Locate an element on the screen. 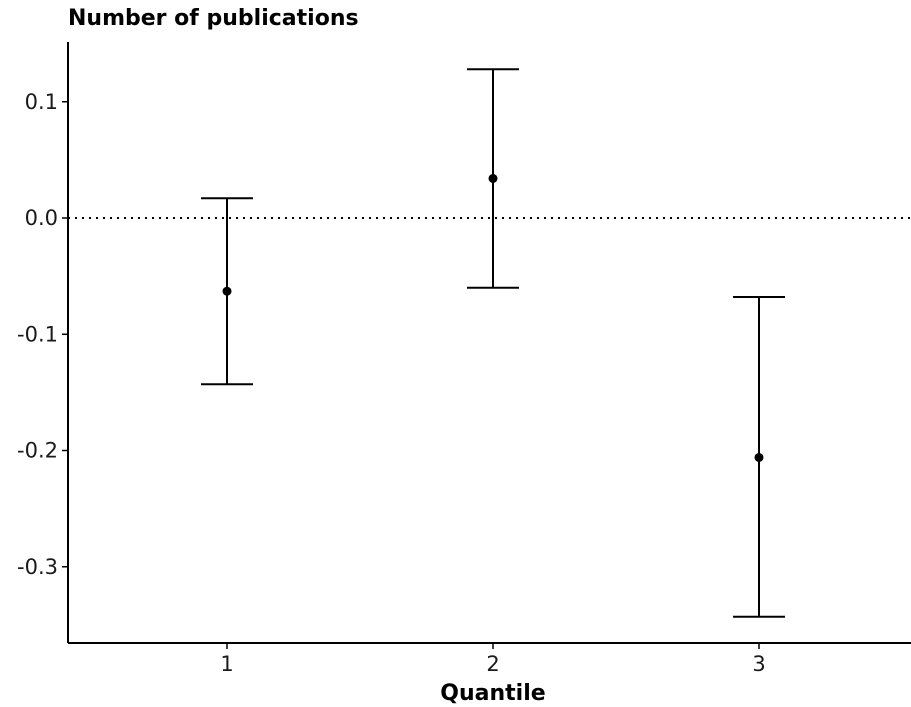 This screenshot has height=707, width=911. y-tick-label: -0.2 is located at coordinates (37, 451).